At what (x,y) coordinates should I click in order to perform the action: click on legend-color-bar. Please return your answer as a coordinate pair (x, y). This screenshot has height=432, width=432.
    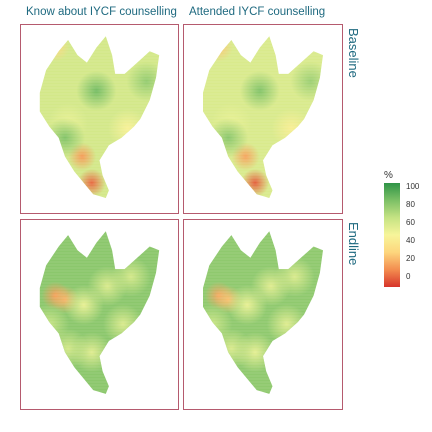
    Looking at the image, I should click on (392, 235).